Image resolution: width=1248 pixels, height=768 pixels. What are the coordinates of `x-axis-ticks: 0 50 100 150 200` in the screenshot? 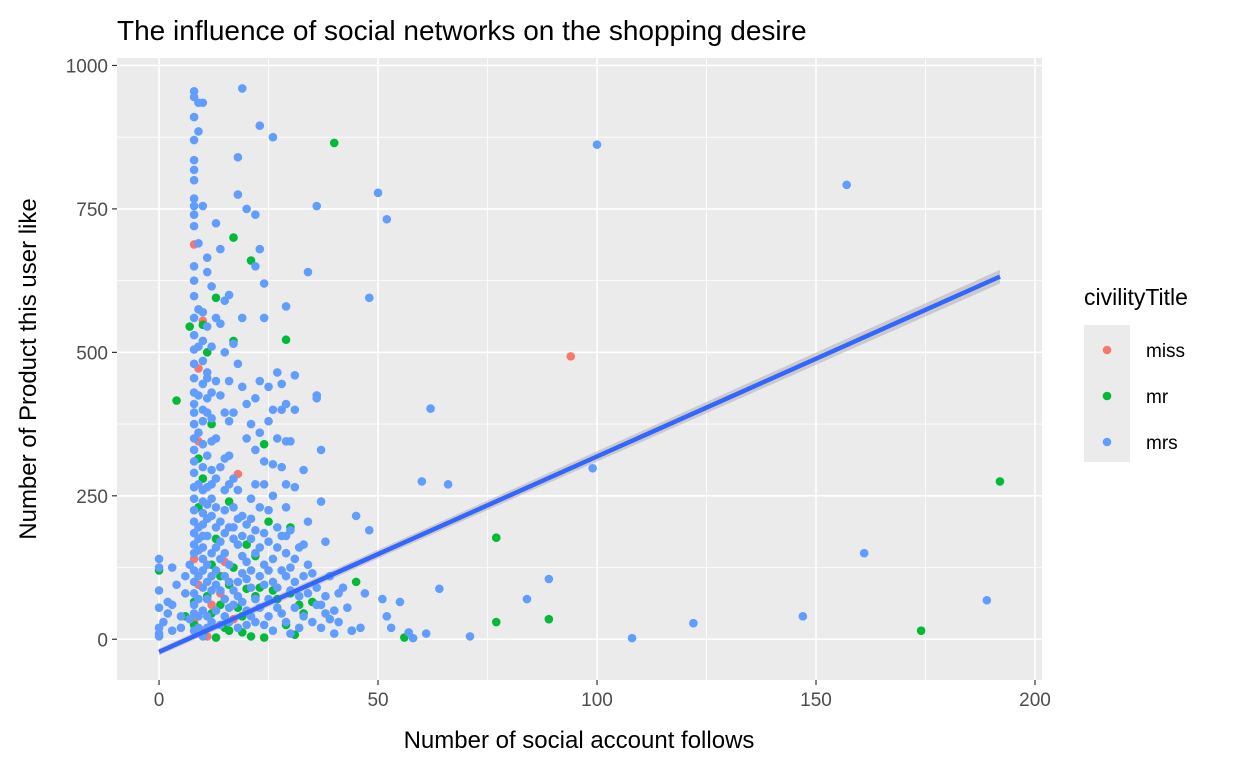 It's located at (602, 695).